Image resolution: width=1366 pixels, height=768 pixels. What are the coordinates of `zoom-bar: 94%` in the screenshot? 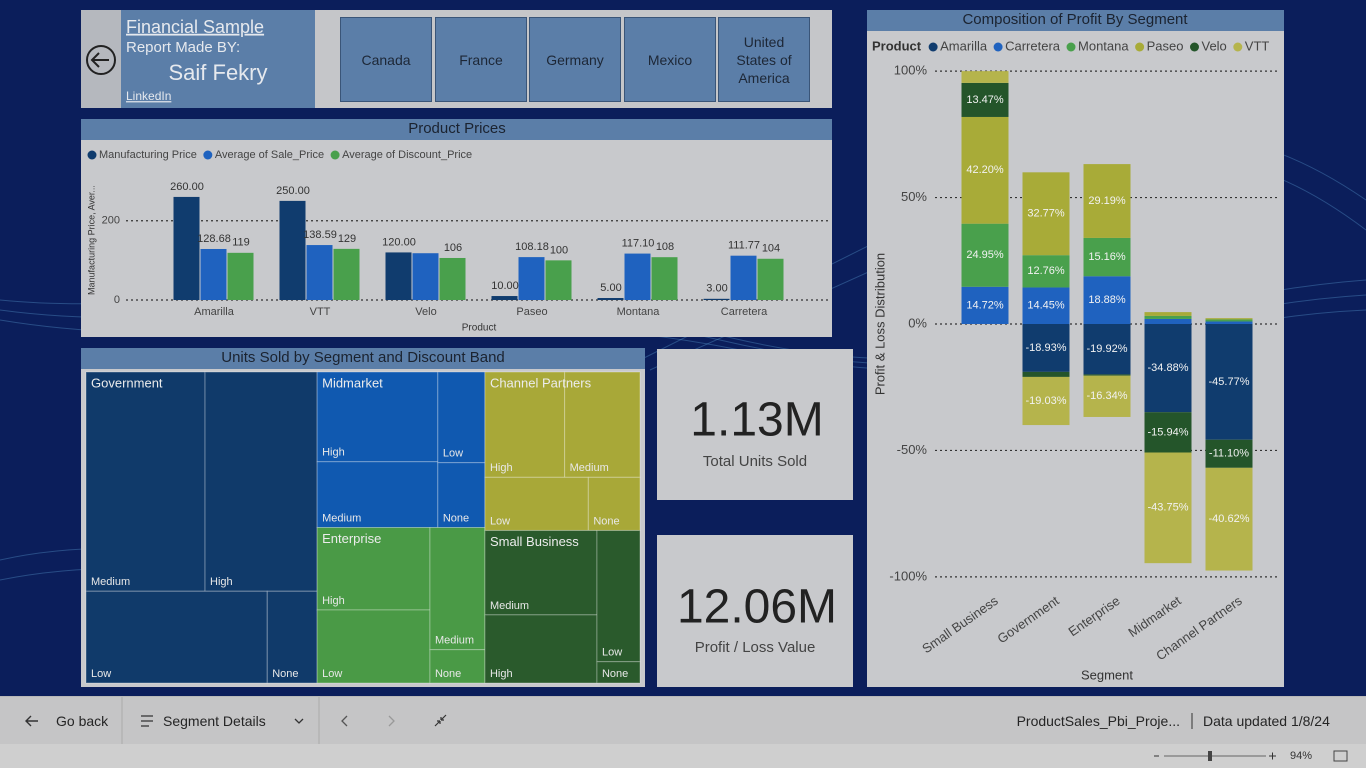 It's located at (683, 756).